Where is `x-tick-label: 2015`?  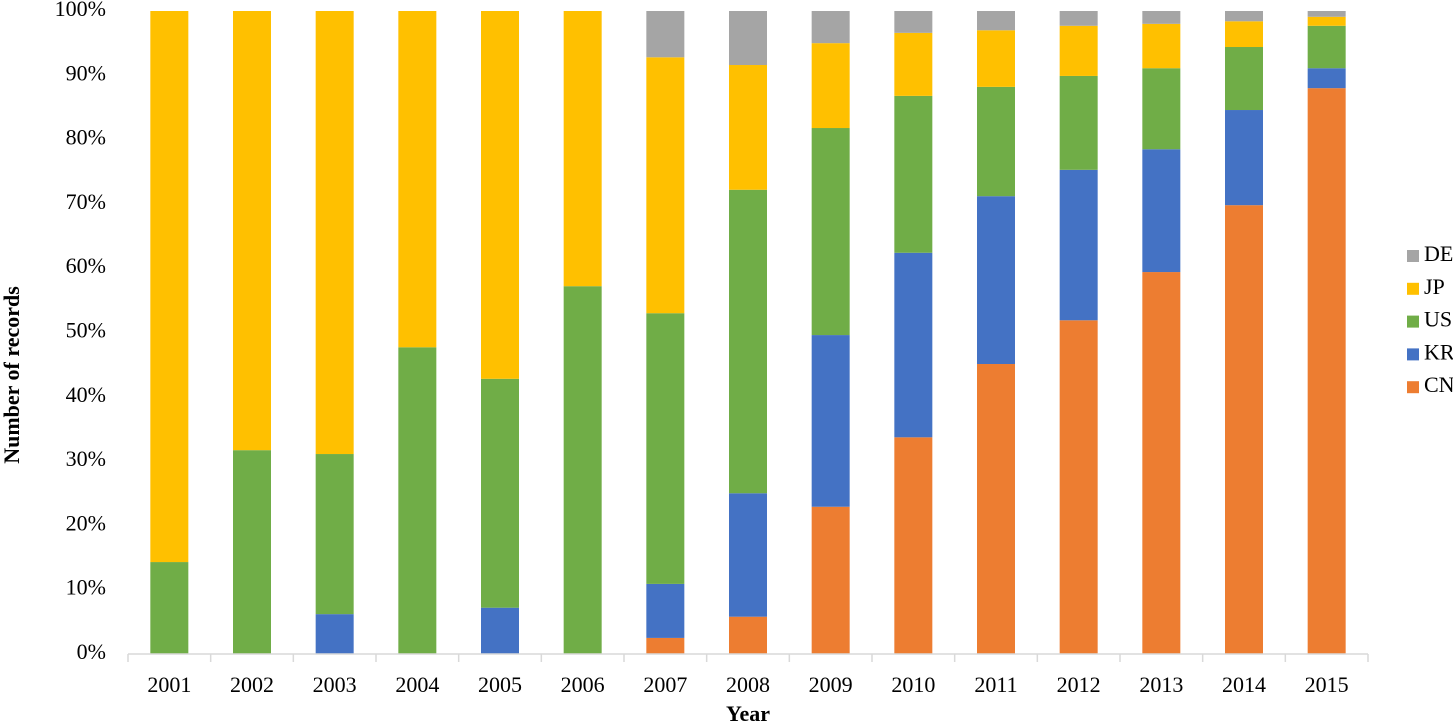
x-tick-label: 2015 is located at coordinates (1327, 684).